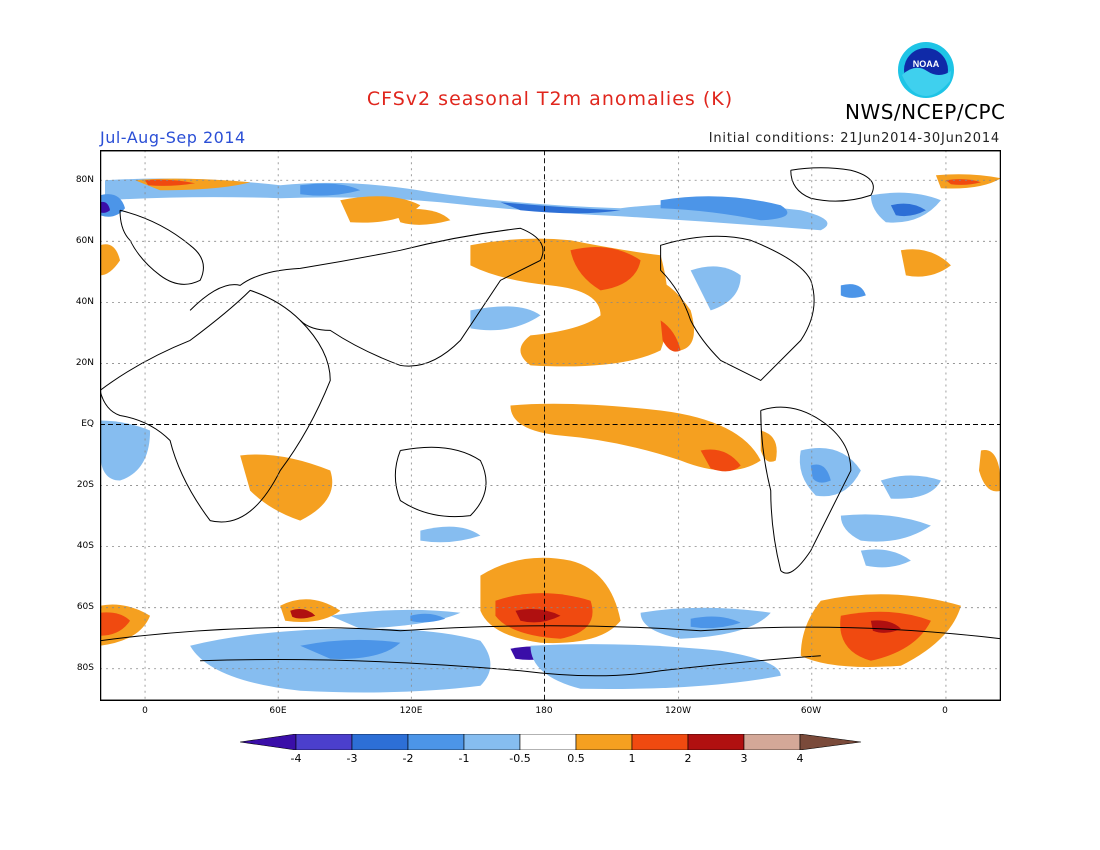  I want to click on lat-label: EQ, so click(87, 424).